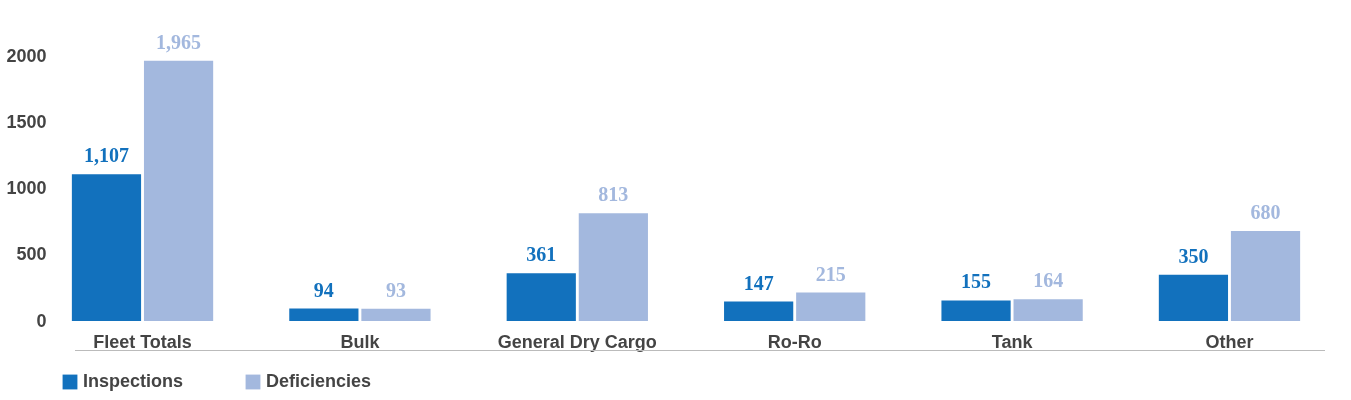 The width and height of the screenshot is (1351, 400). Describe the element at coordinates (541, 254) in the screenshot. I see `data-label: 361` at that location.